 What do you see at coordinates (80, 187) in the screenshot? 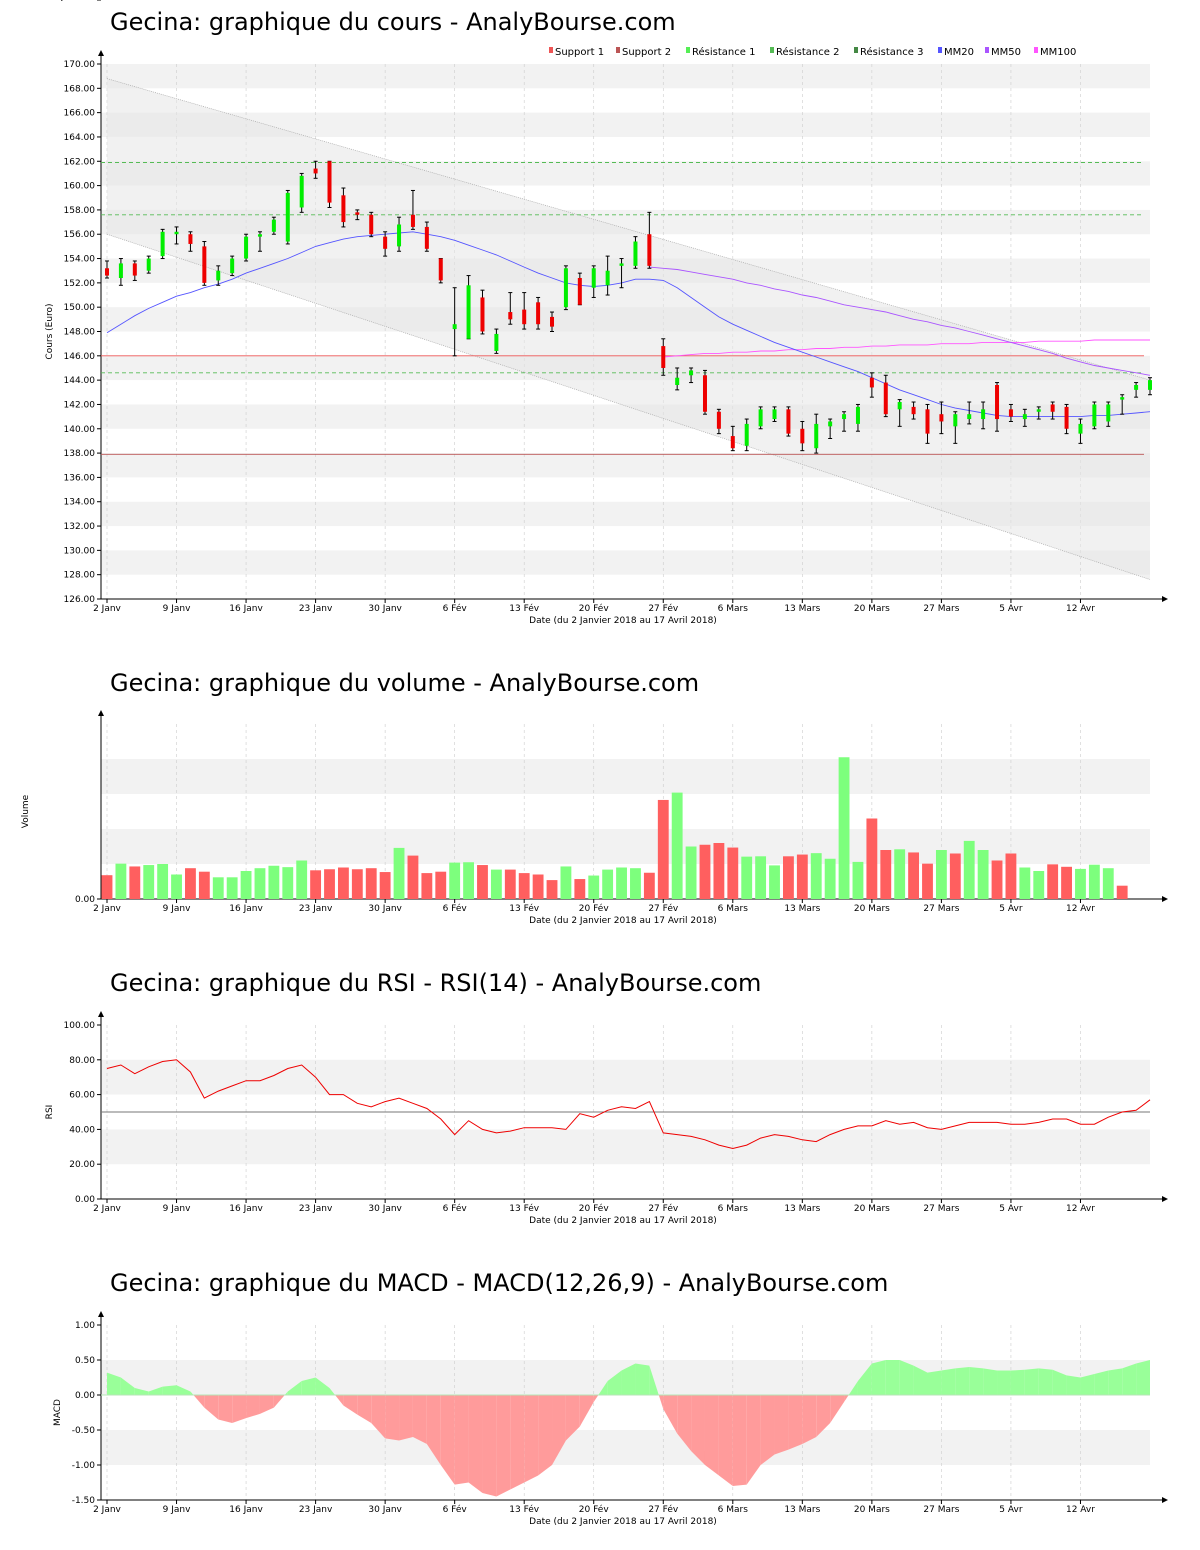
I see `y-tick-label: 160.00` at bounding box center [80, 187].